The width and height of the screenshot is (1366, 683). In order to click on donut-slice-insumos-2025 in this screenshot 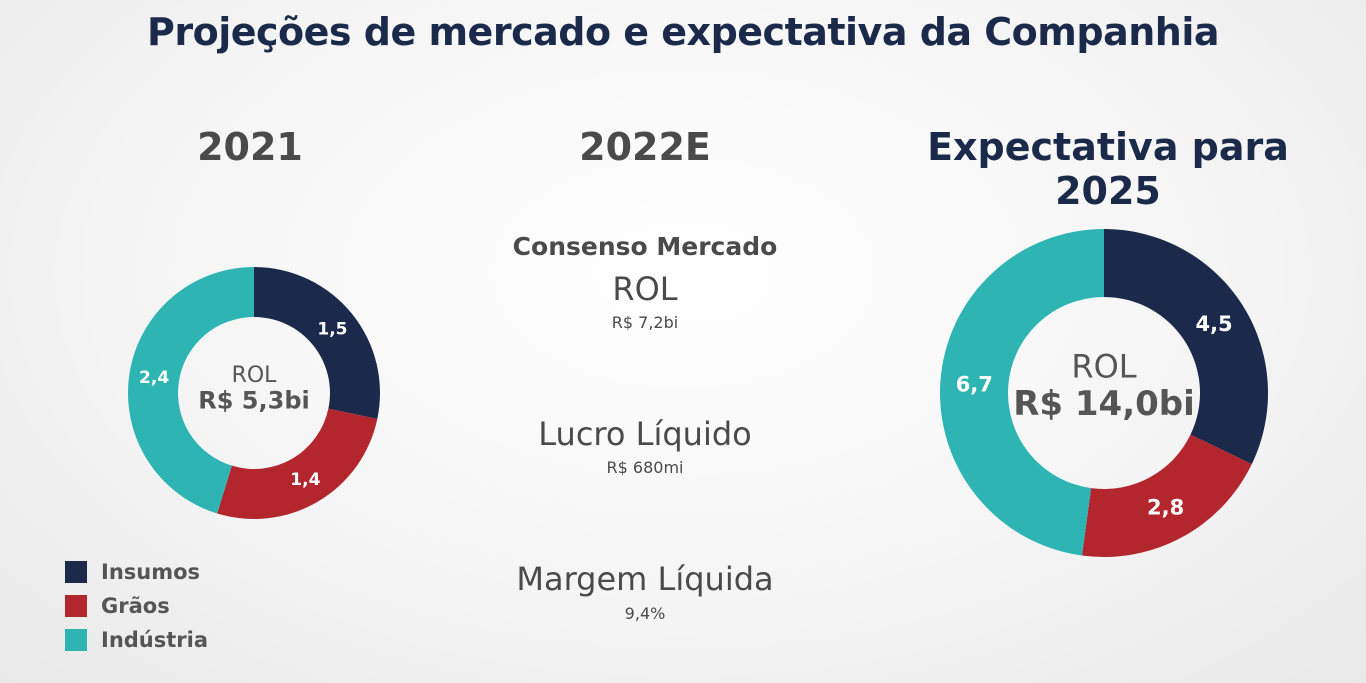, I will do `click(1186, 347)`.